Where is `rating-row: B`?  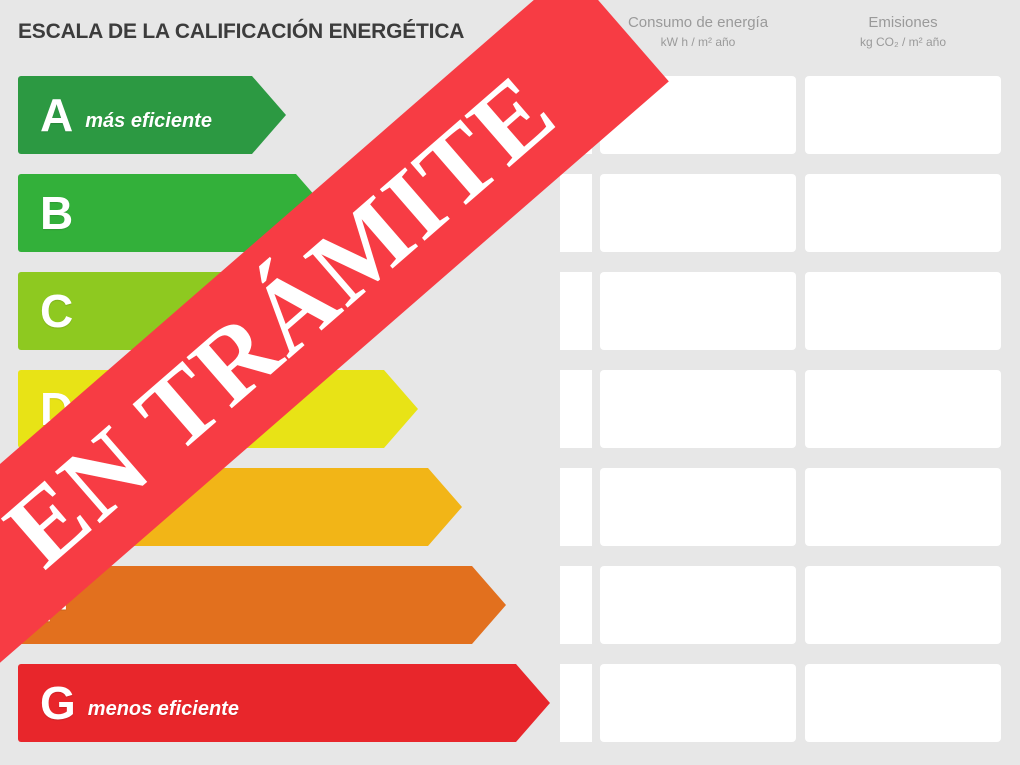
rating-row: B is located at coordinates (510, 213).